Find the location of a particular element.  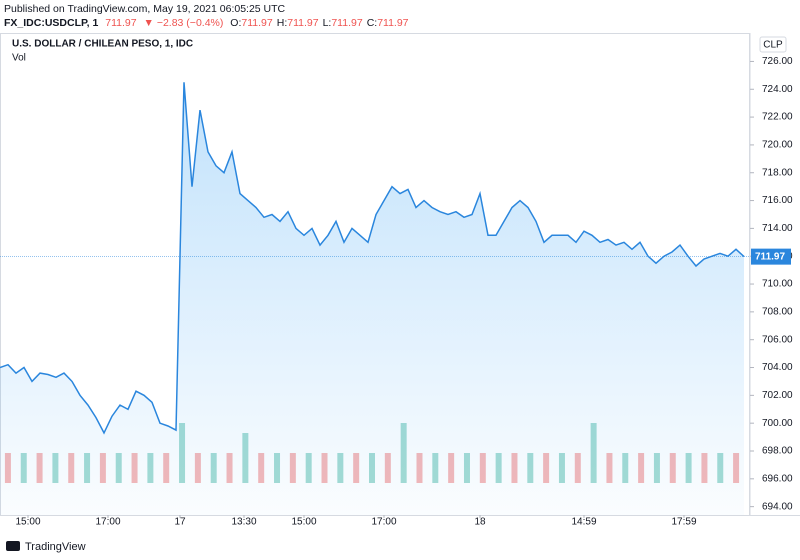

y-tick-label: 698.00 is located at coordinates (777, 451).